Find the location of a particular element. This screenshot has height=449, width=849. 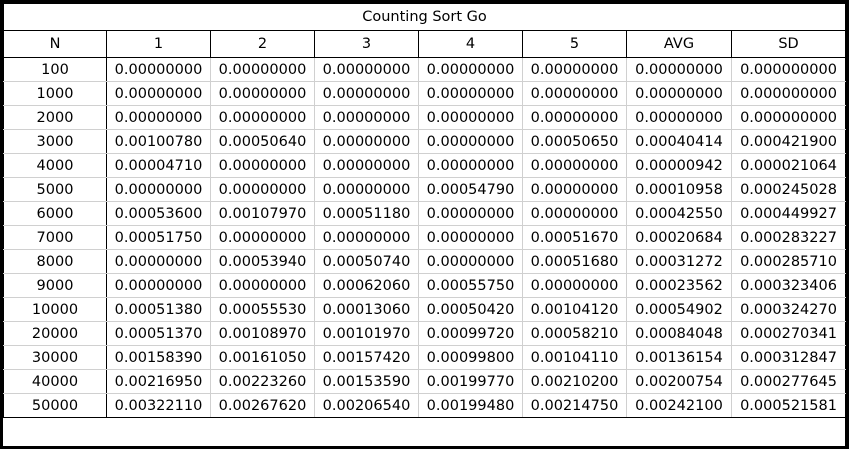

value-cell: 0.00053940 is located at coordinates (262, 261).